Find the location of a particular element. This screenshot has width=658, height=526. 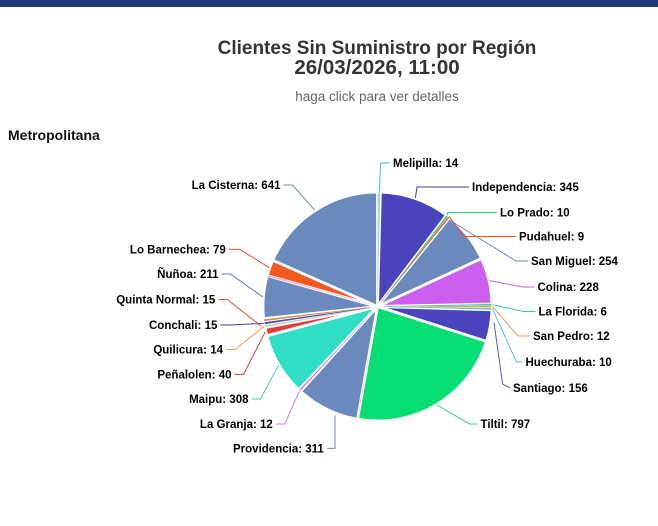

svg-text: Quilicura: 14 is located at coordinates (188, 351).